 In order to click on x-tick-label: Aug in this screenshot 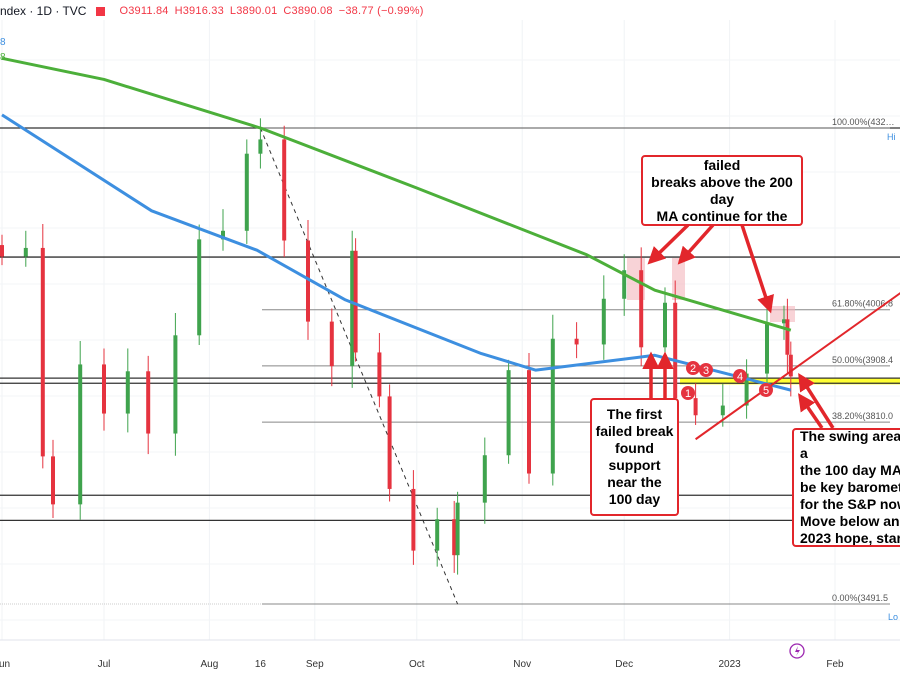, I will do `click(210, 664)`.